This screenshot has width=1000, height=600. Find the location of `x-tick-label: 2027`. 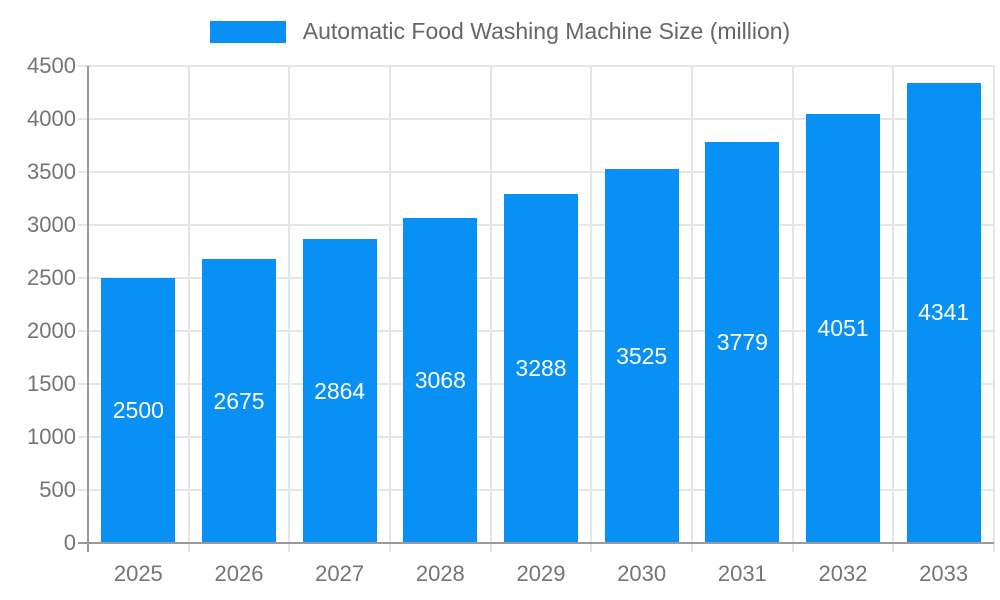

x-tick-label: 2027 is located at coordinates (340, 573).